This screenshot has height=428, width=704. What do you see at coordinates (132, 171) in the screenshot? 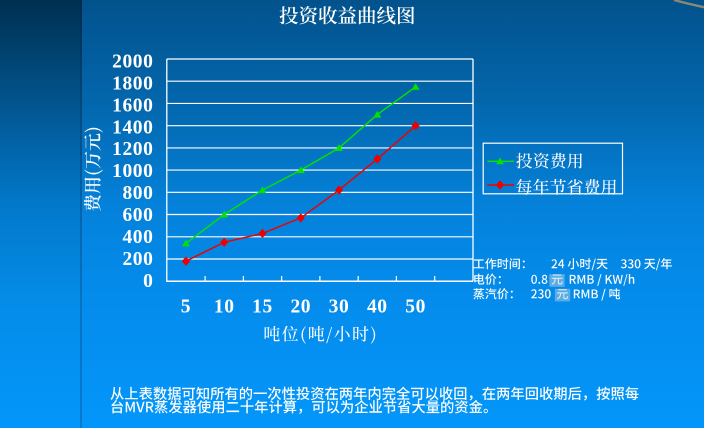
I see `svg-text: 1000` at bounding box center [132, 171].